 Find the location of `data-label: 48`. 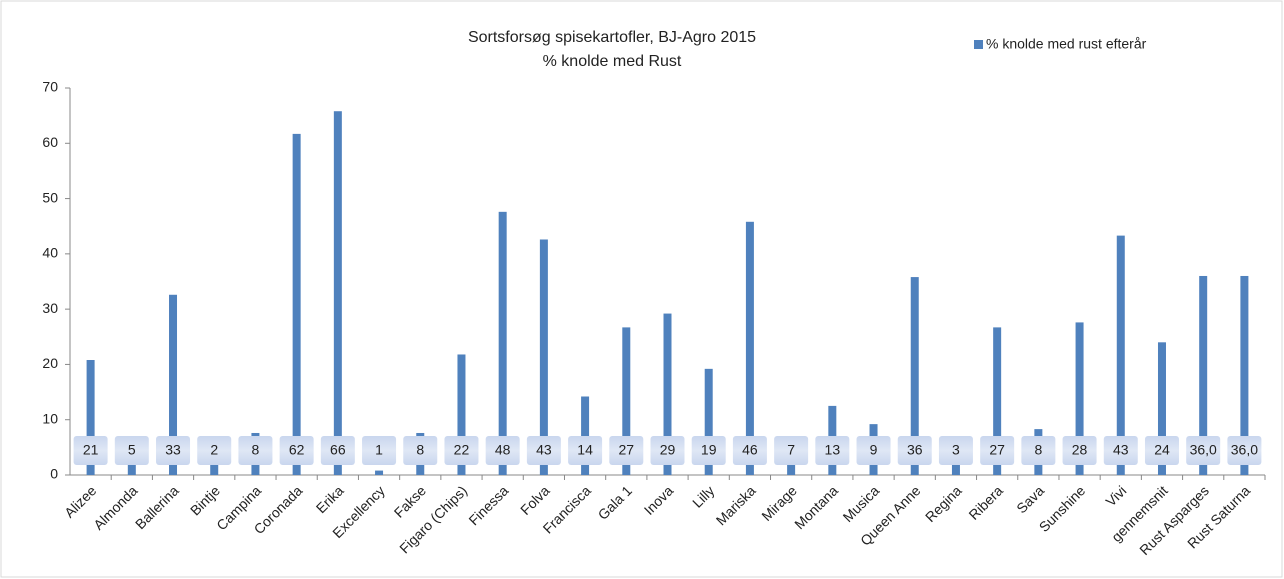

data-label: 48 is located at coordinates (503, 450).